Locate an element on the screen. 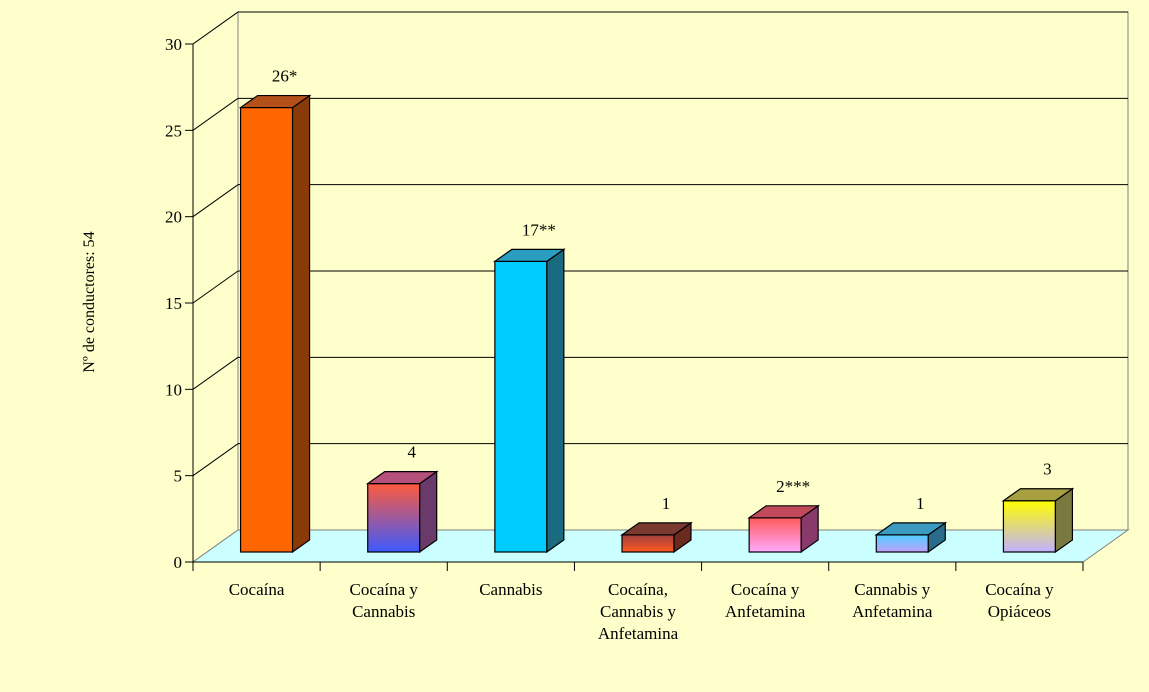 The width and height of the screenshot is (1149, 692). y-axis-title: Nº de conductores: 54 is located at coordinates (89, 301).